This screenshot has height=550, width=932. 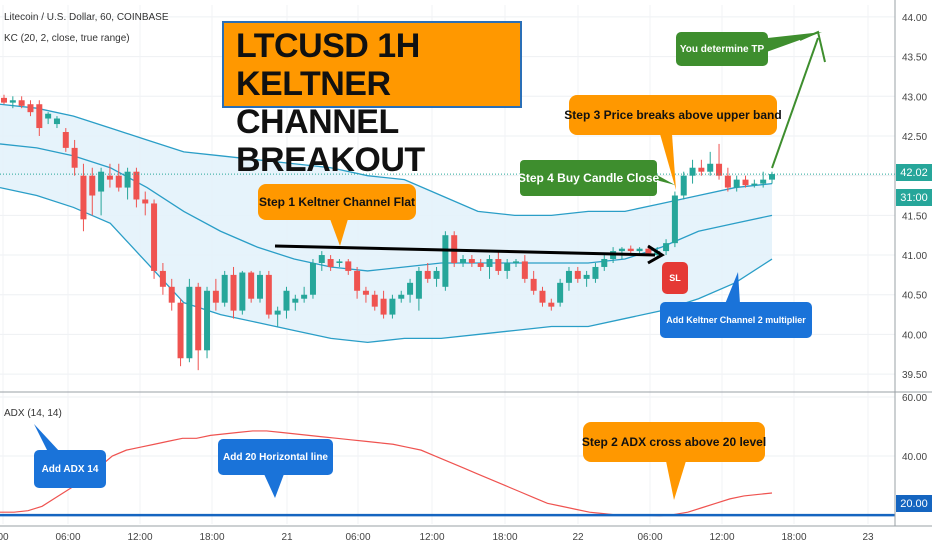 I want to click on adx14-pointer, so click(x=47, y=438).